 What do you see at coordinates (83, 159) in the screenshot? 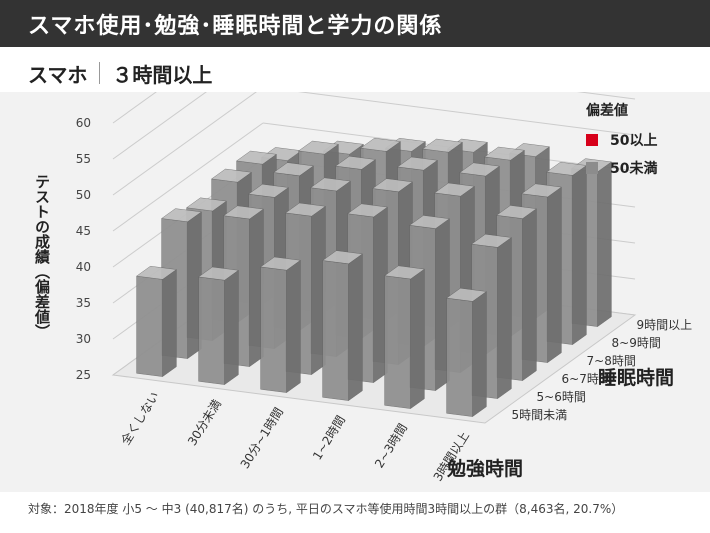
I see `y-tick-label: 55` at bounding box center [83, 159].